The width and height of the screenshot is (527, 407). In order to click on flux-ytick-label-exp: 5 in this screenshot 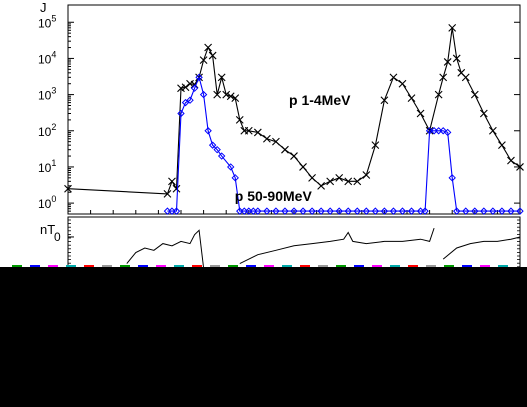, I will do `click(53, 18)`.